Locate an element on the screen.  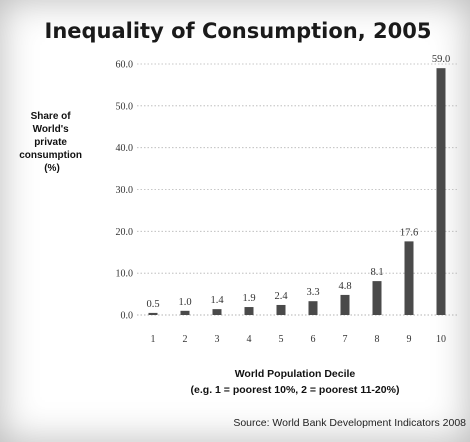
x-tick-label: 8 is located at coordinates (377, 339).